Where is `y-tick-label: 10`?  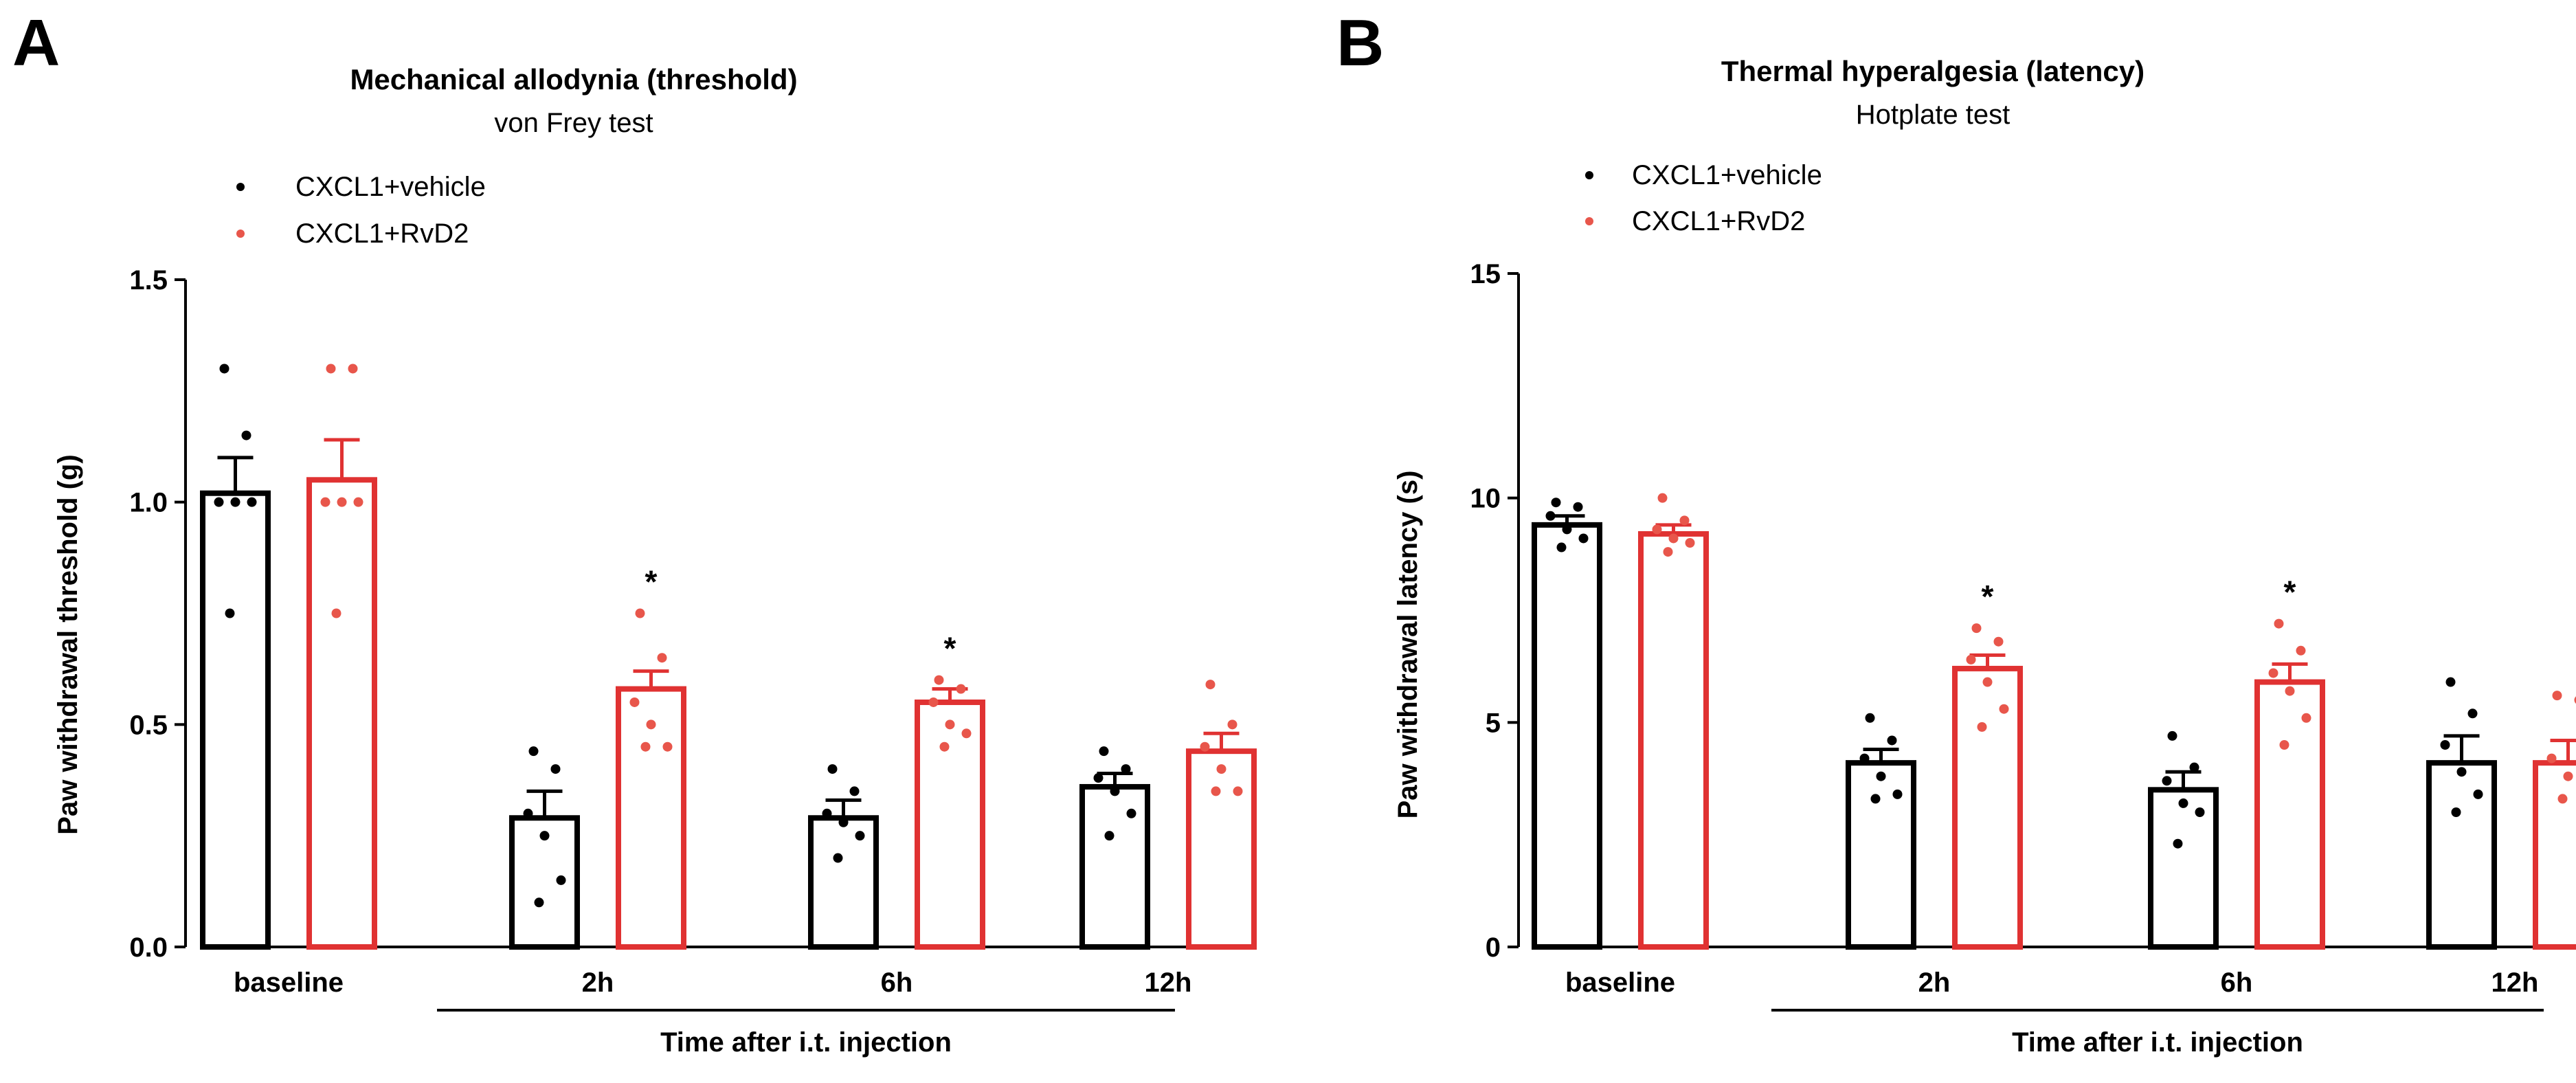
y-tick-label: 10 is located at coordinates (1485, 499).